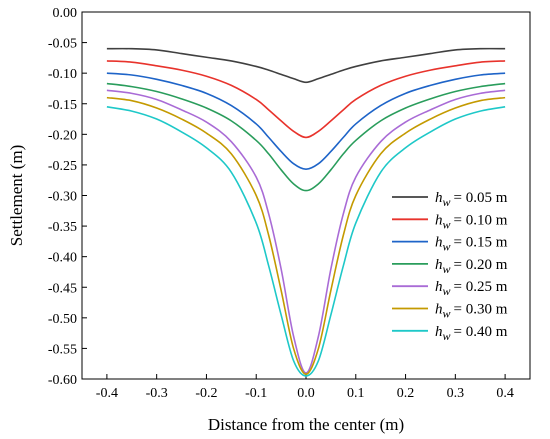 The width and height of the screenshot is (550, 439). What do you see at coordinates (306, 393) in the screenshot?
I see `x-tick-label: 0.0` at bounding box center [306, 393].